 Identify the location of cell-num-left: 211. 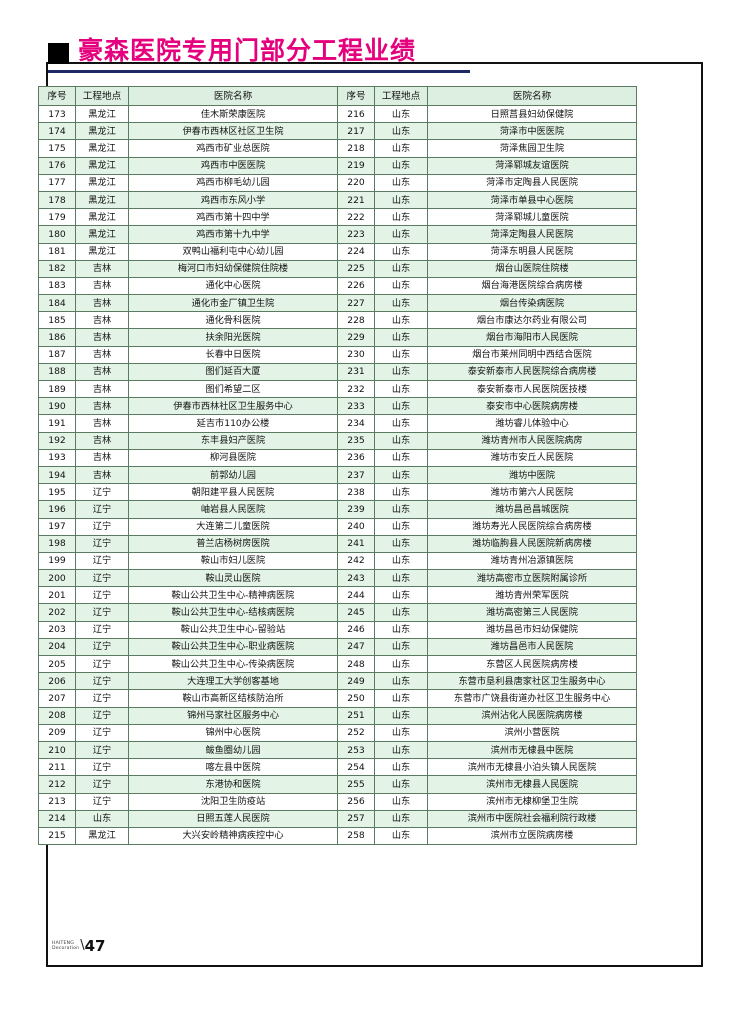
(57, 767).